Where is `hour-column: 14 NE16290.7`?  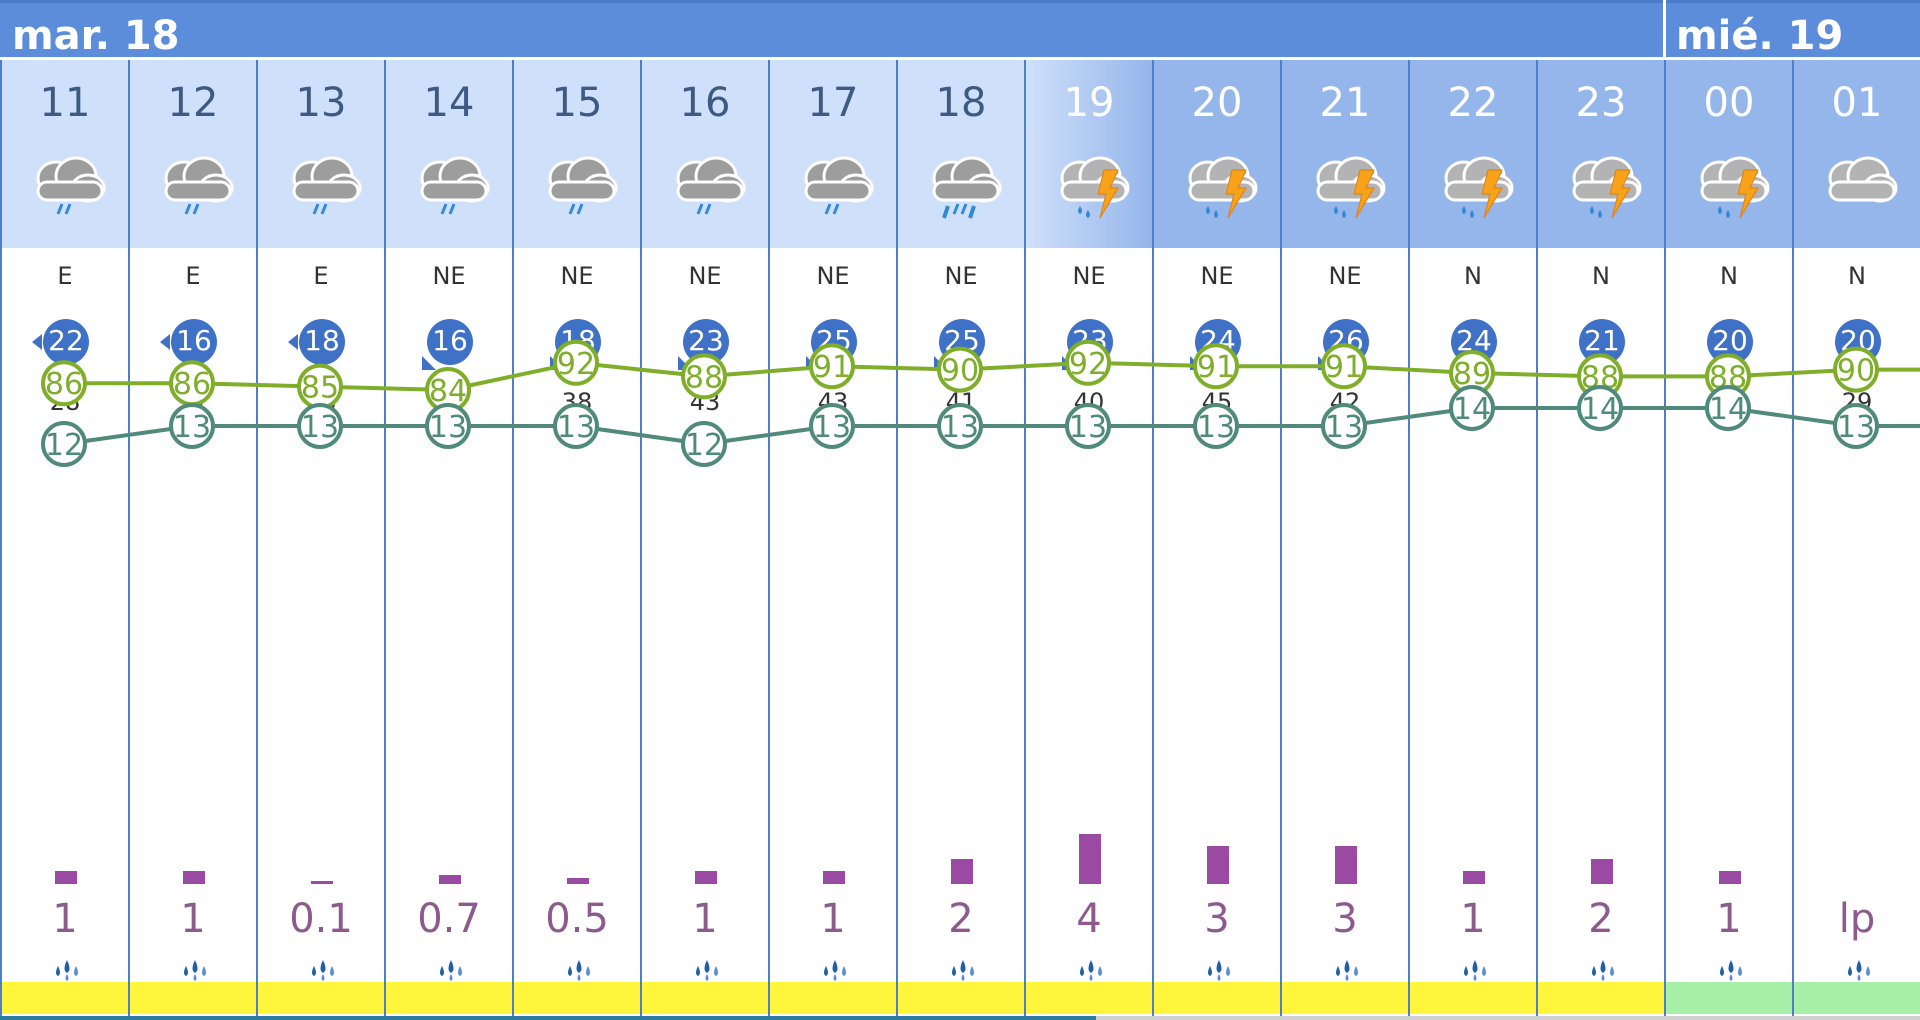 hour-column: 14 NE16290.7 is located at coordinates (448, 540).